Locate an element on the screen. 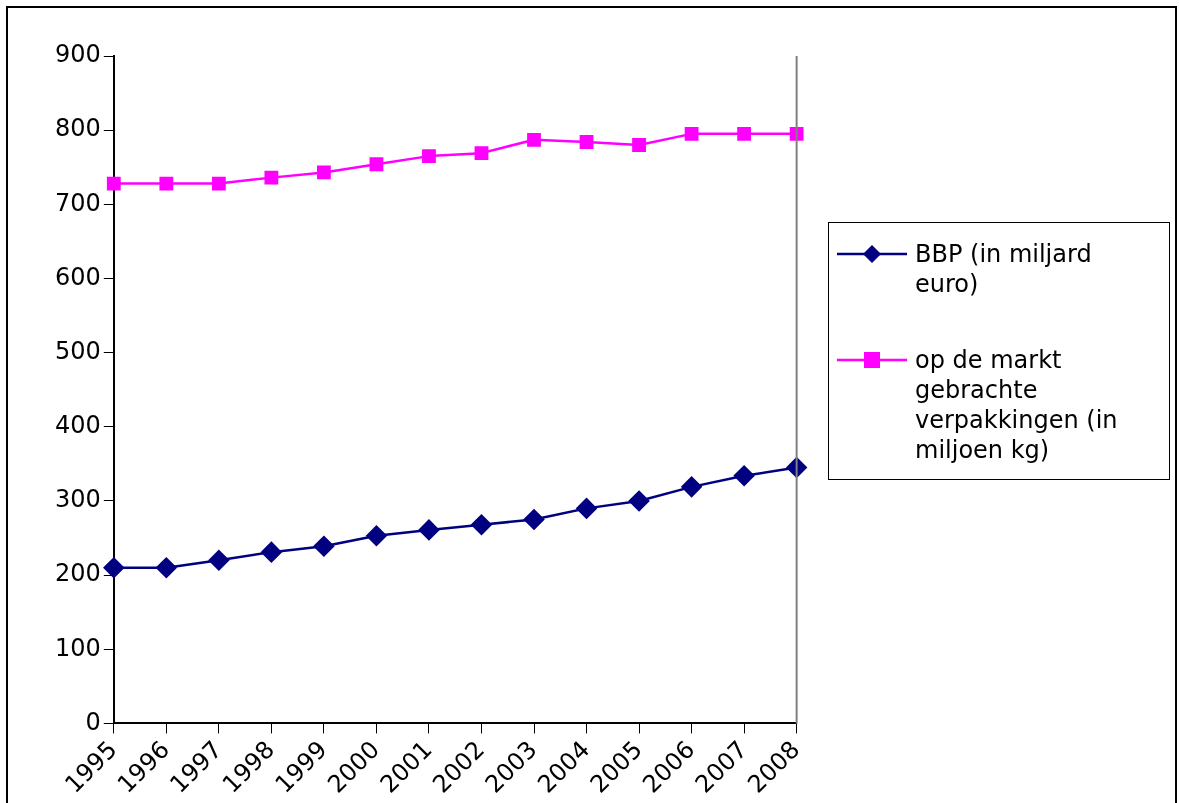 Image resolution: width=1179 pixels, height=803 pixels. legend-label: op de markt gebrachte verpakkingen (in miljoen kg) is located at coordinates (1017, 405).